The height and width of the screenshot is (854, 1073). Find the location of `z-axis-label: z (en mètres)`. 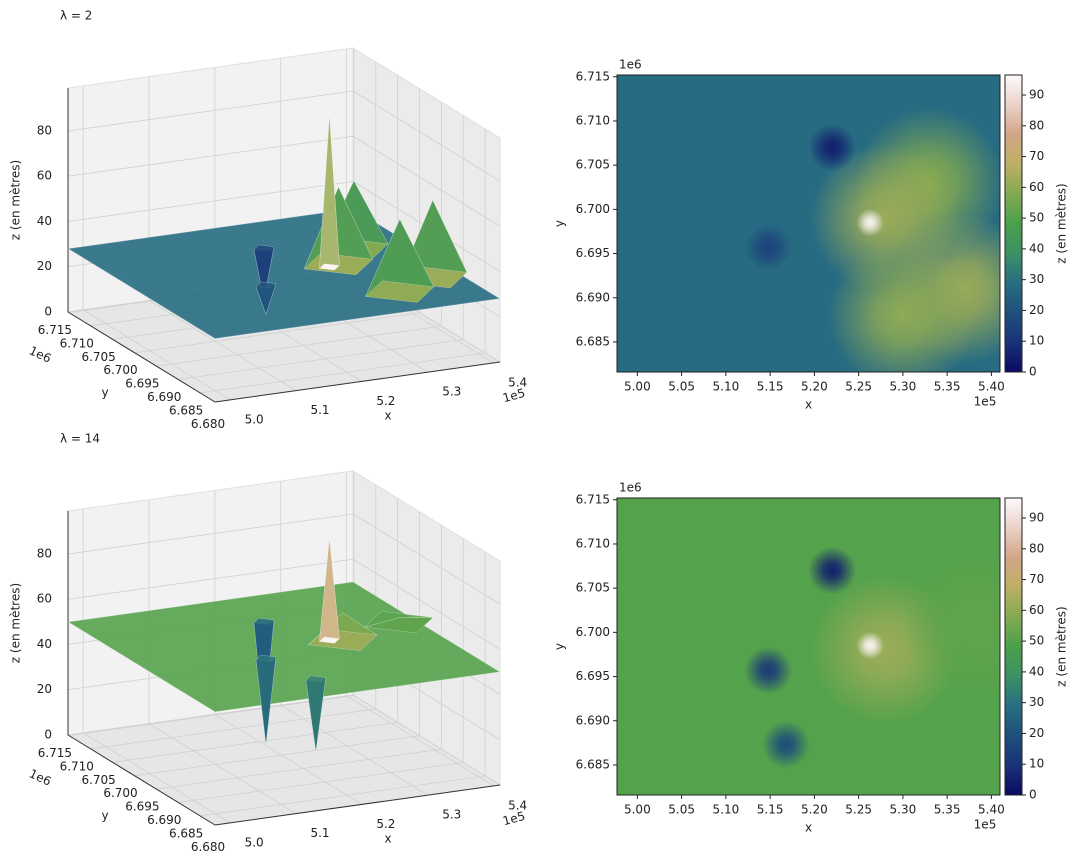

z-axis-label: z (en mètres) is located at coordinates (16, 200).